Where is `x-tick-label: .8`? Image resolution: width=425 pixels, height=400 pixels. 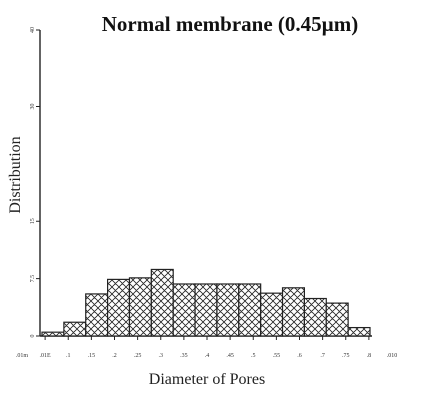 x-tick-label: .8 is located at coordinates (369, 356).